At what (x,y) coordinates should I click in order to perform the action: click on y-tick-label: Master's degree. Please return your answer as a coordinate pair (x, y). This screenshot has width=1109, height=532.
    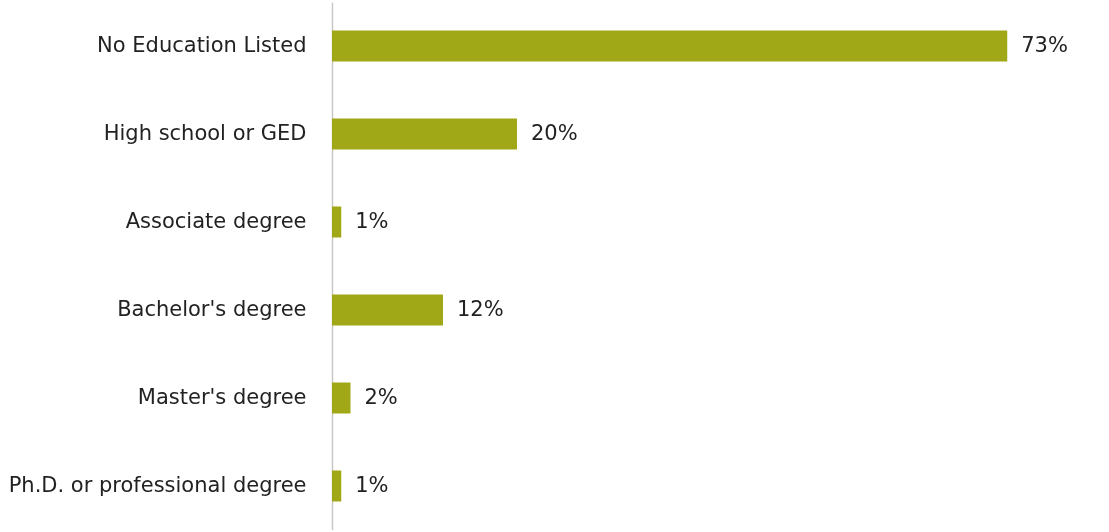
    Looking at the image, I should click on (222, 397).